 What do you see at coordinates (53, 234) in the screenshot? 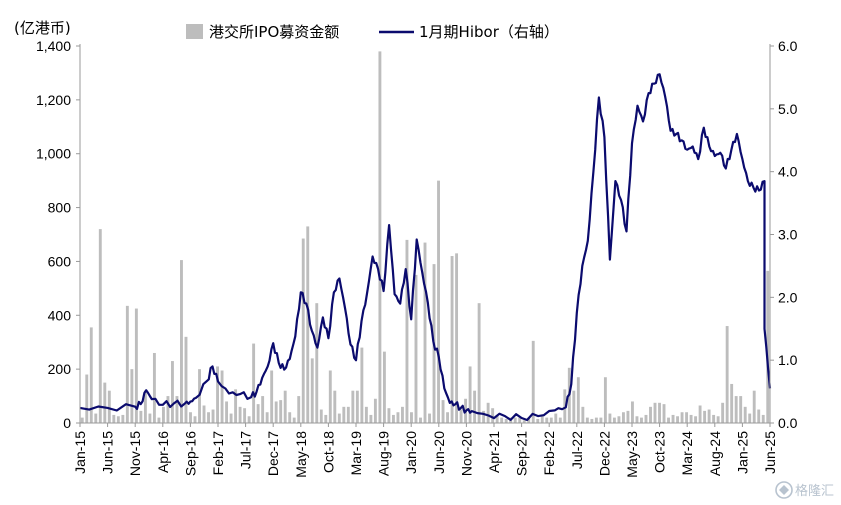
I see `y-left-tick-labels: 0 200 400 600 800 1,000 1,200 1,400` at bounding box center [53, 234].